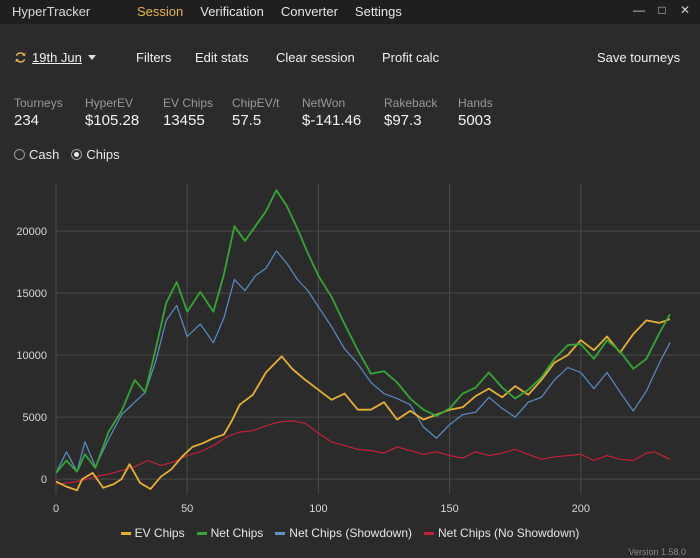 The height and width of the screenshot is (558, 700). Describe the element at coordinates (187, 509) in the screenshot. I see `x-tick-label: 50` at that location.